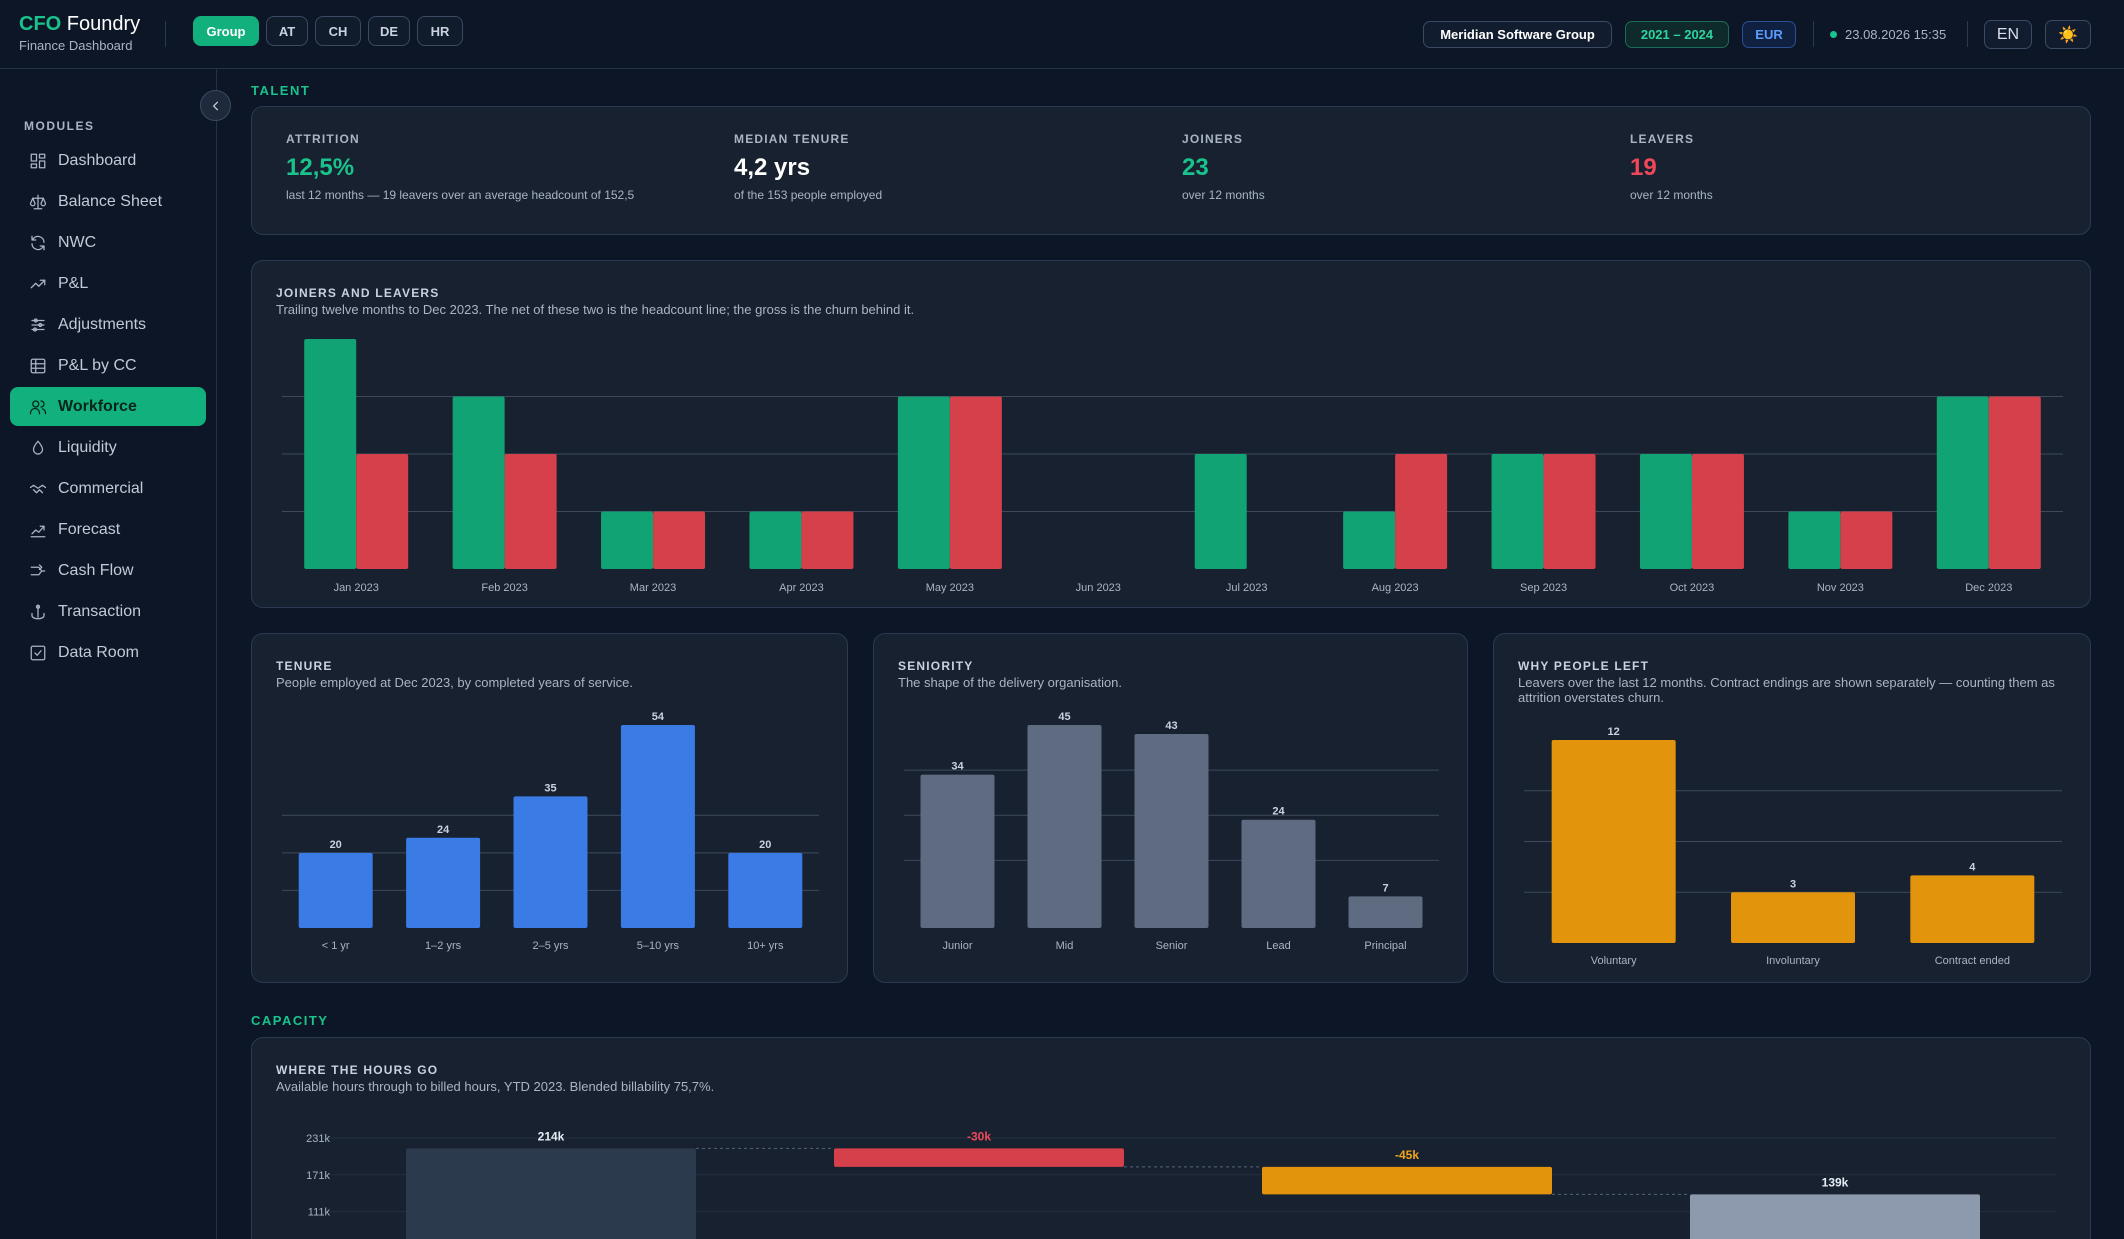 The image size is (2124, 1239). Describe the element at coordinates (38, 488) in the screenshot. I see `handshake-icon` at that location.